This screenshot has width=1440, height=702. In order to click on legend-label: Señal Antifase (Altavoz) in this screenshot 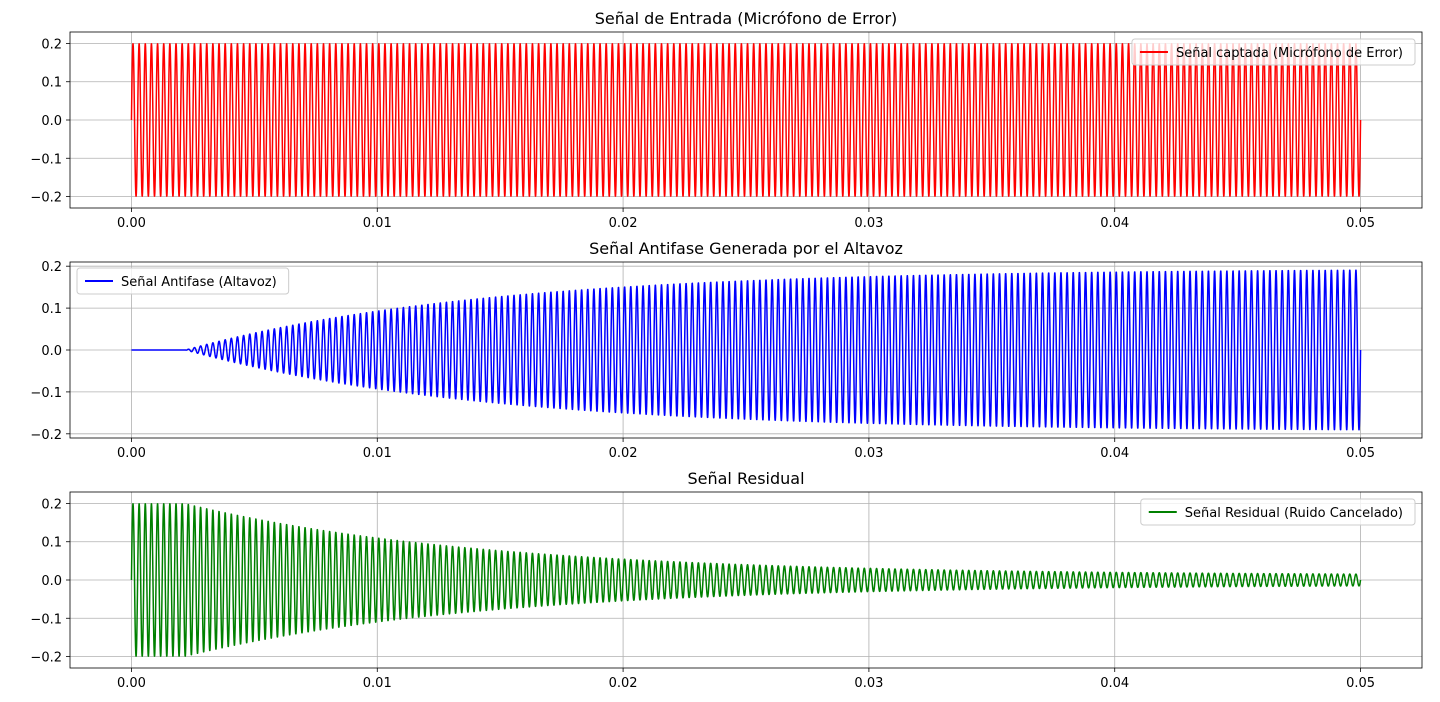, I will do `click(199, 282)`.